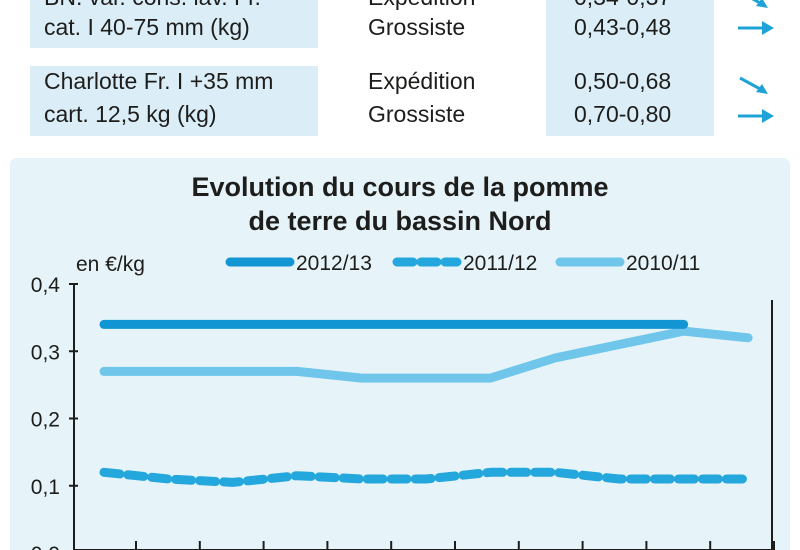 Image resolution: width=800 pixels, height=550 pixels. What do you see at coordinates (399, 187) in the screenshot?
I see `chart-title-line1: Evolution du cours de la pomme` at bounding box center [399, 187].